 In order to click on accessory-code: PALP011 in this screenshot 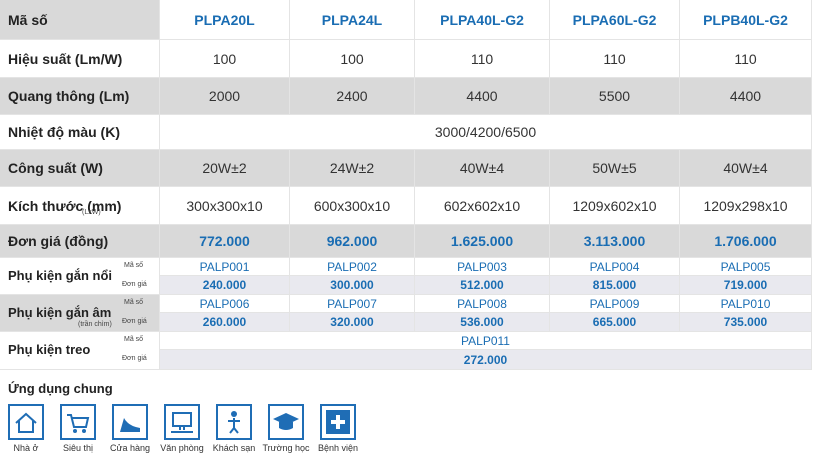, I will do `click(486, 341)`.